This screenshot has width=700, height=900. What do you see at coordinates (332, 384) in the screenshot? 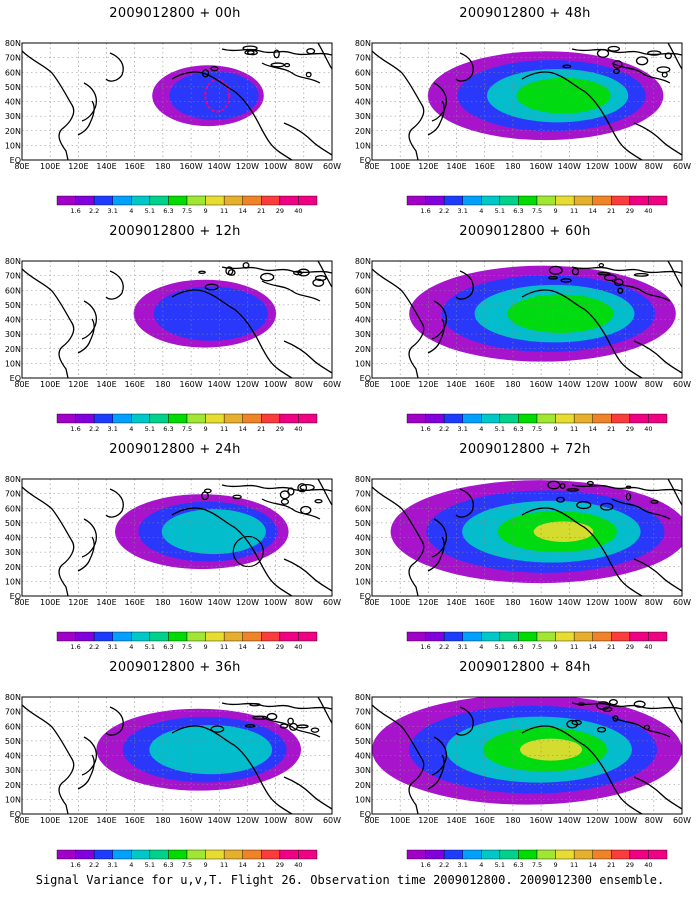
I see `lon-tick-label: 60W` at bounding box center [332, 384].